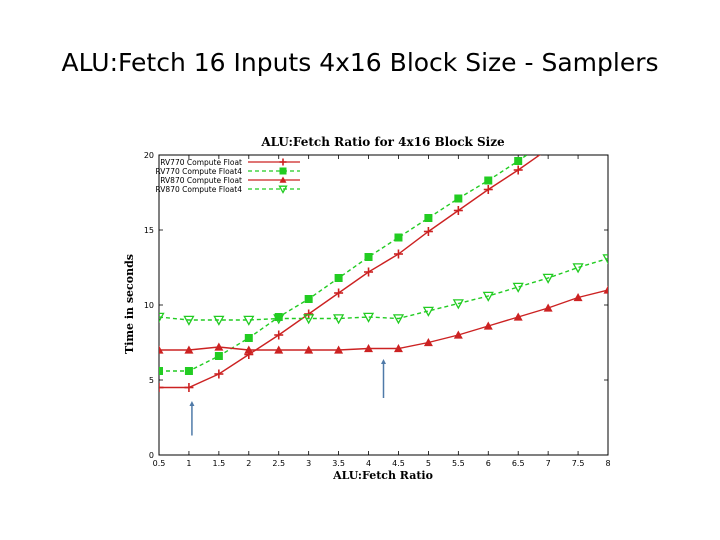  I want to click on y-tick-label: 20, so click(149, 155).